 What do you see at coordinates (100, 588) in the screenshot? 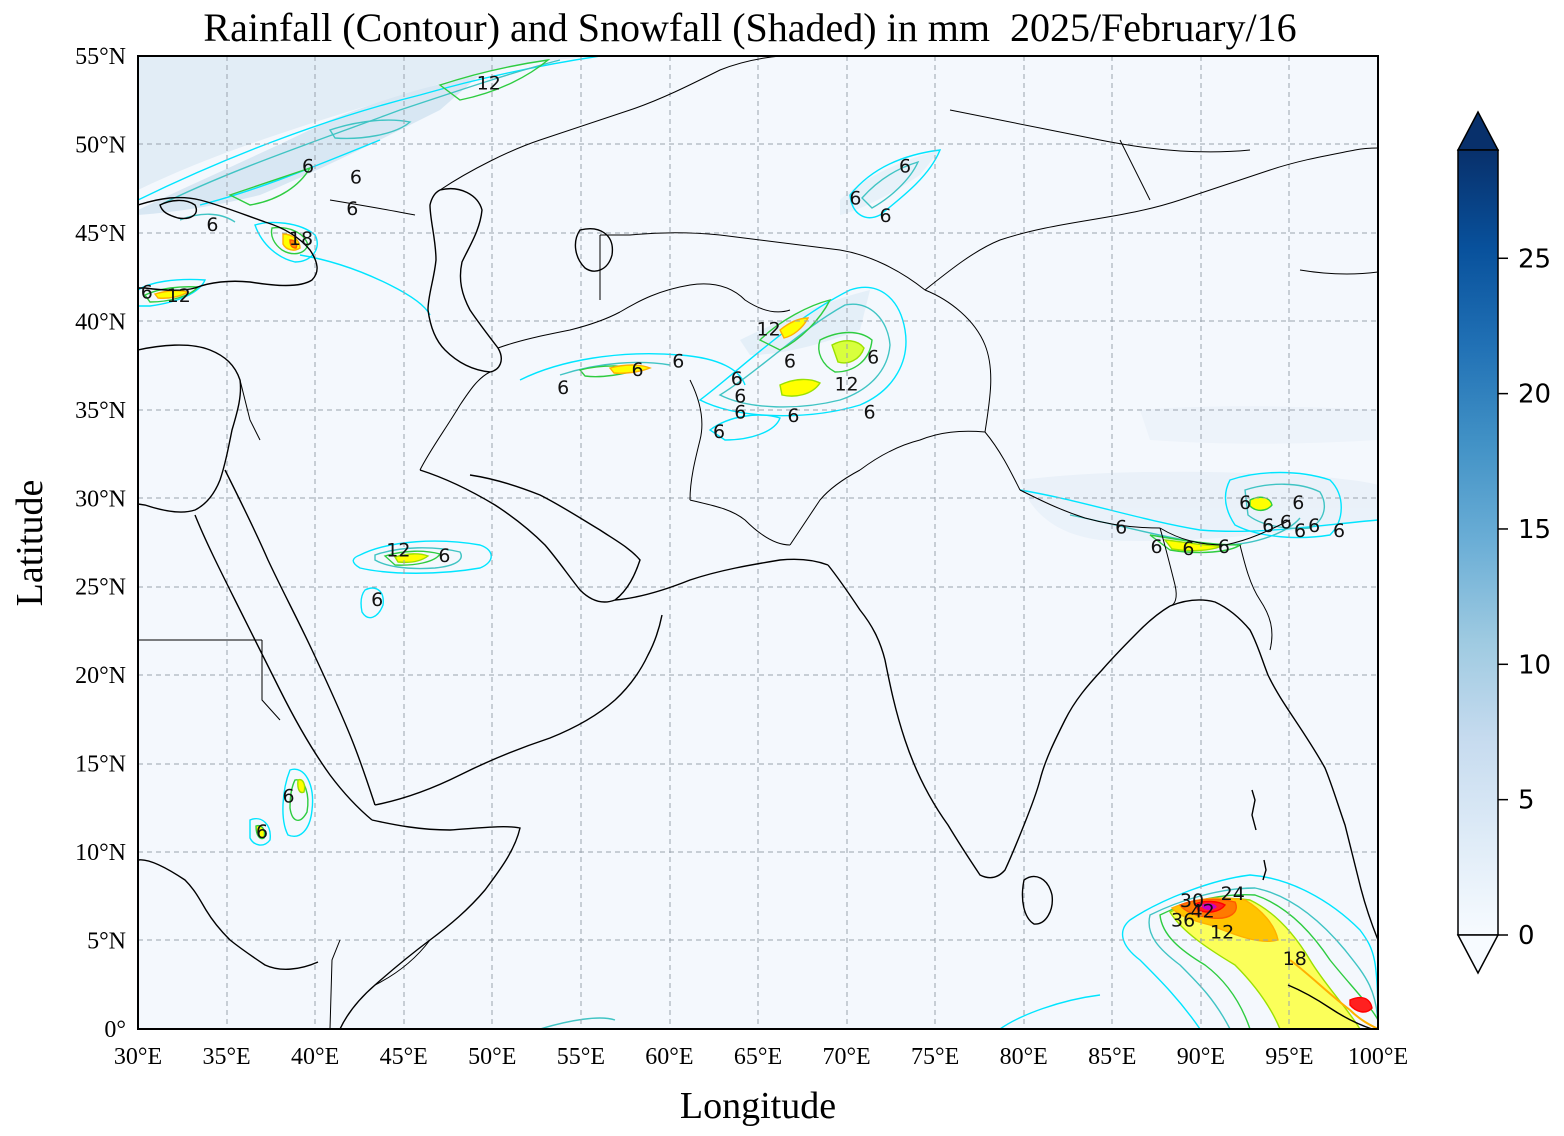
I see `y-tick-label: 25°N` at bounding box center [100, 588].